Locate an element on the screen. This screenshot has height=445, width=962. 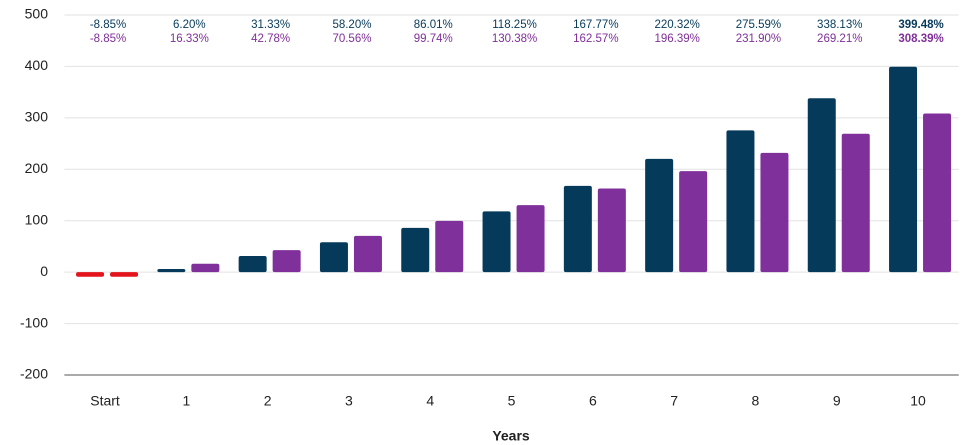
y-tick-label: -100 is located at coordinates (34, 322).